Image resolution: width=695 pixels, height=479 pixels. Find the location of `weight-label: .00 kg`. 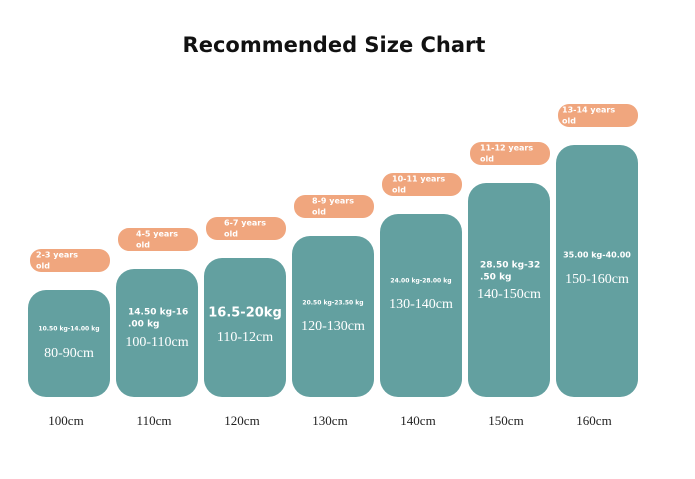

weight-label: .00 kg is located at coordinates (144, 325).